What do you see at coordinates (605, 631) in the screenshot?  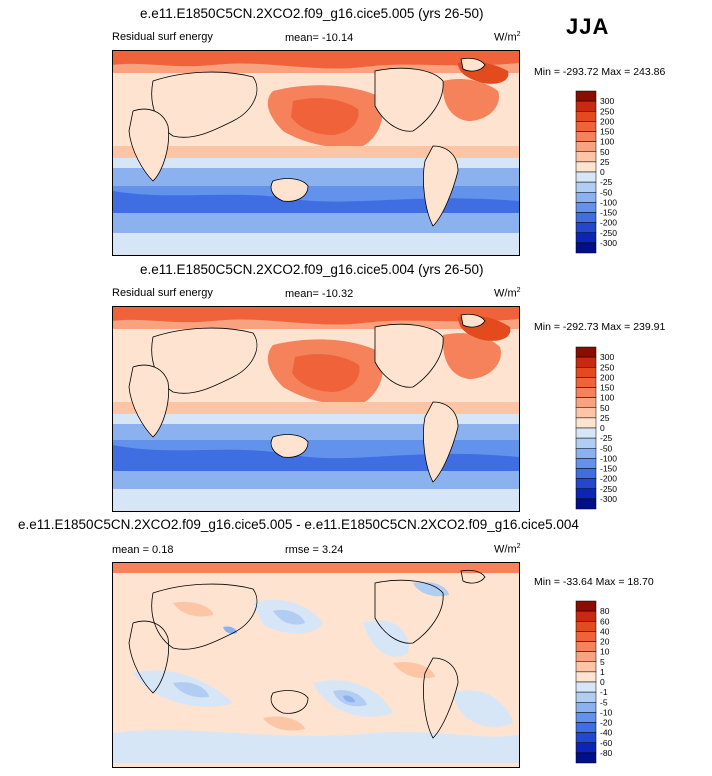 I see `colorbar-tick-label: 40` at bounding box center [605, 631].